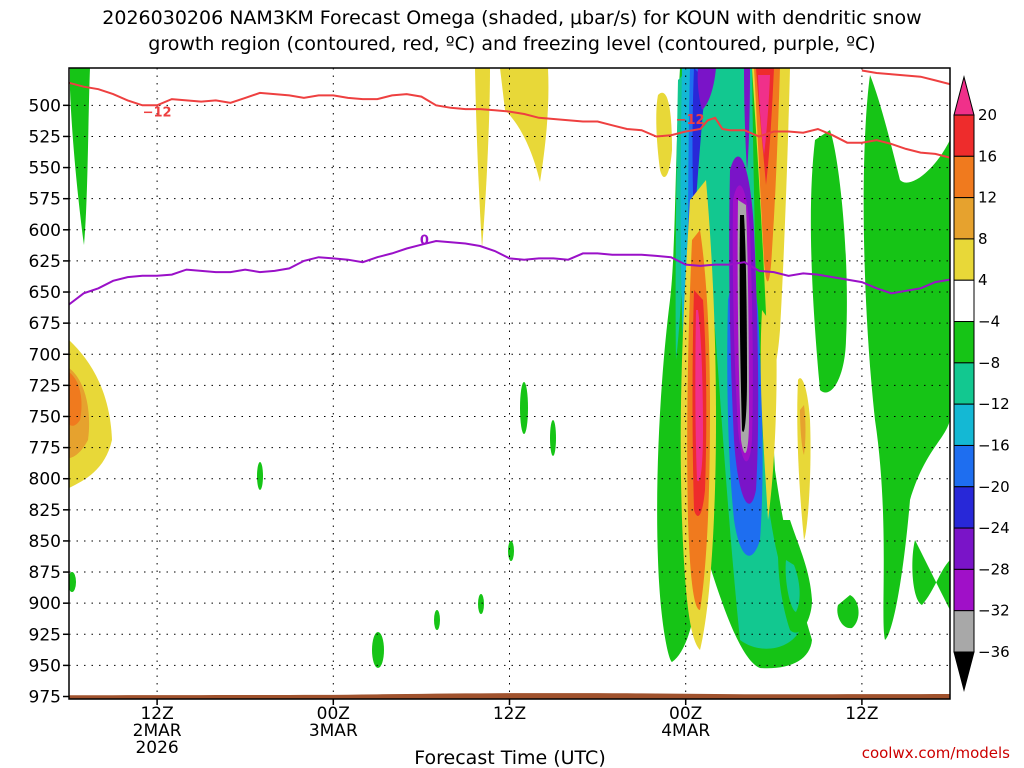 This screenshot has width=1024, height=768. Describe the element at coordinates (697, 184) in the screenshot. I see `omega-area-main-blue` at that location.